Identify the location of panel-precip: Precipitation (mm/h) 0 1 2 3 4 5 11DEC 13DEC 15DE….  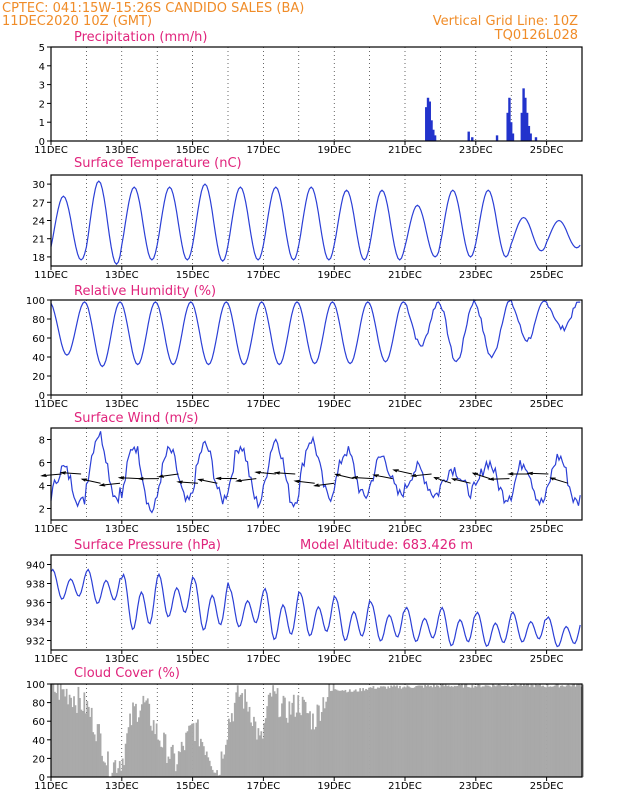
(308, 93).